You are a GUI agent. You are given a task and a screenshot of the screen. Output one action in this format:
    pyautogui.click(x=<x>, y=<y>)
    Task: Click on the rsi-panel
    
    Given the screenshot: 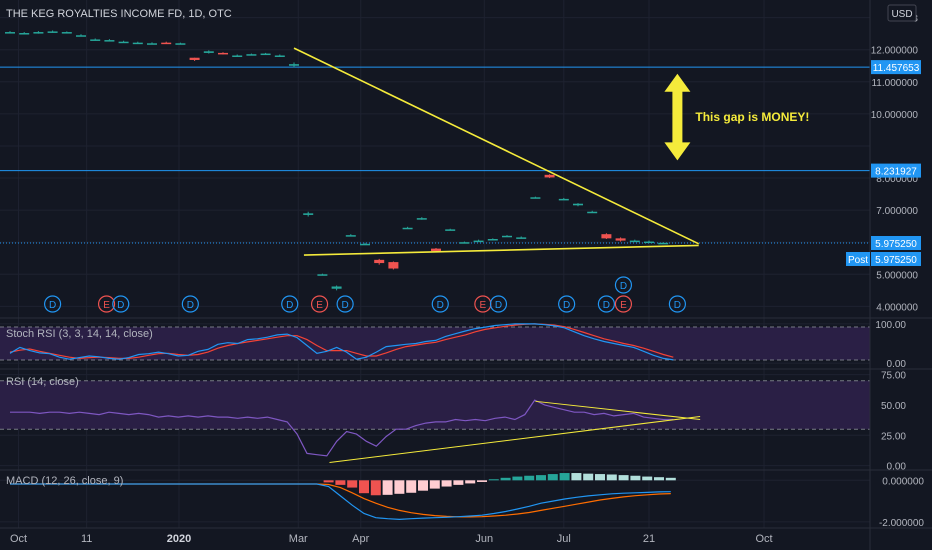 What is the action you would take?
    pyautogui.click(x=355, y=431)
    